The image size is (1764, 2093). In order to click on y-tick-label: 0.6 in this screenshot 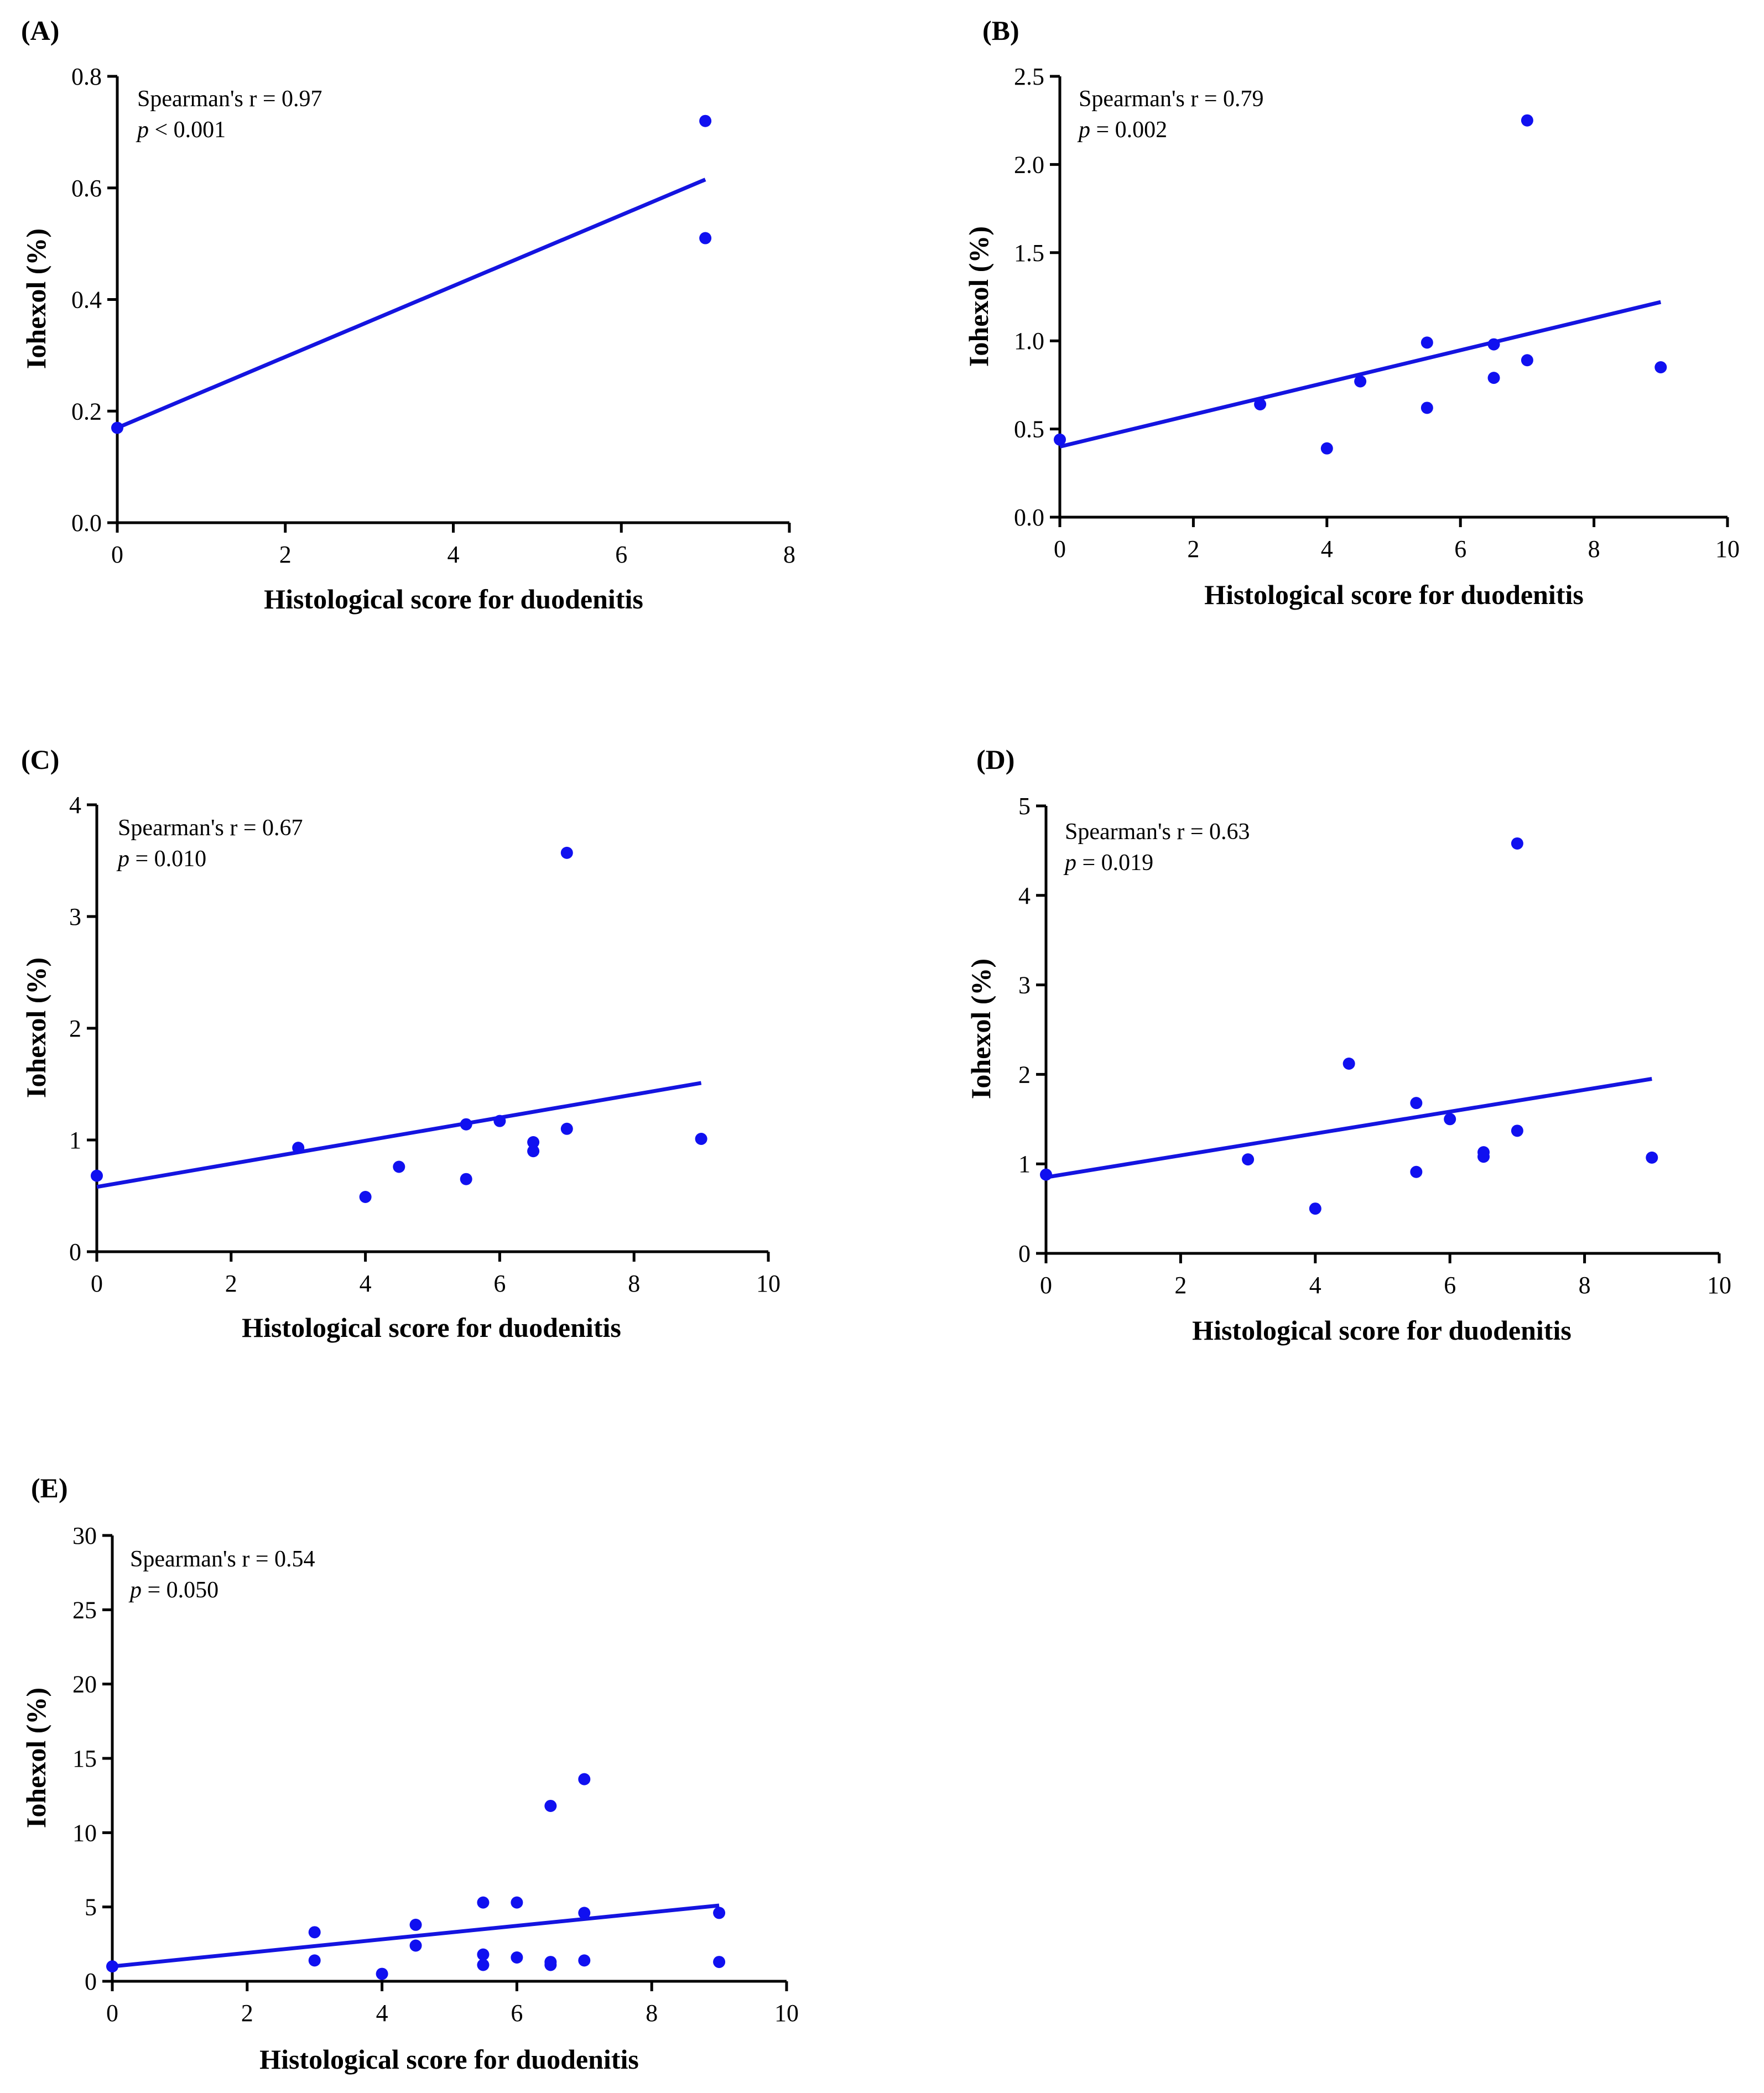, I will do `click(86, 188)`.